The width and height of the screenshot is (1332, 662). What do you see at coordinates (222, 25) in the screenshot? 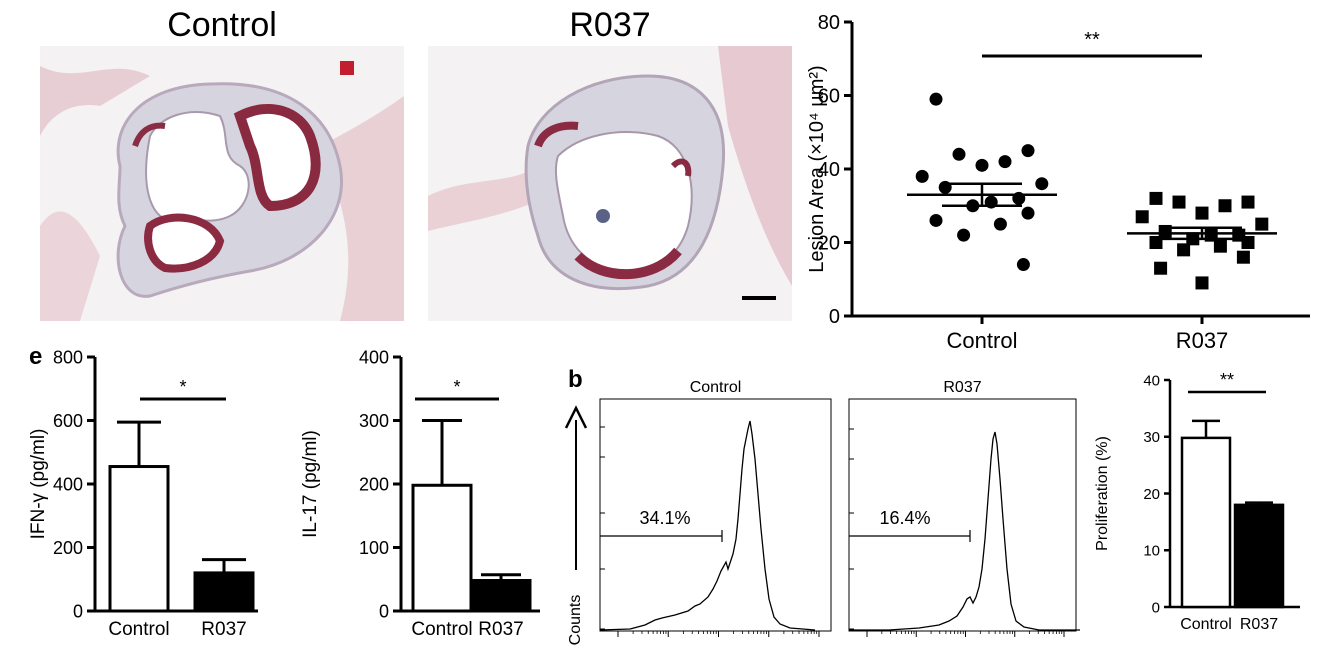
I see `micrograph-title-control: Control` at bounding box center [222, 25].